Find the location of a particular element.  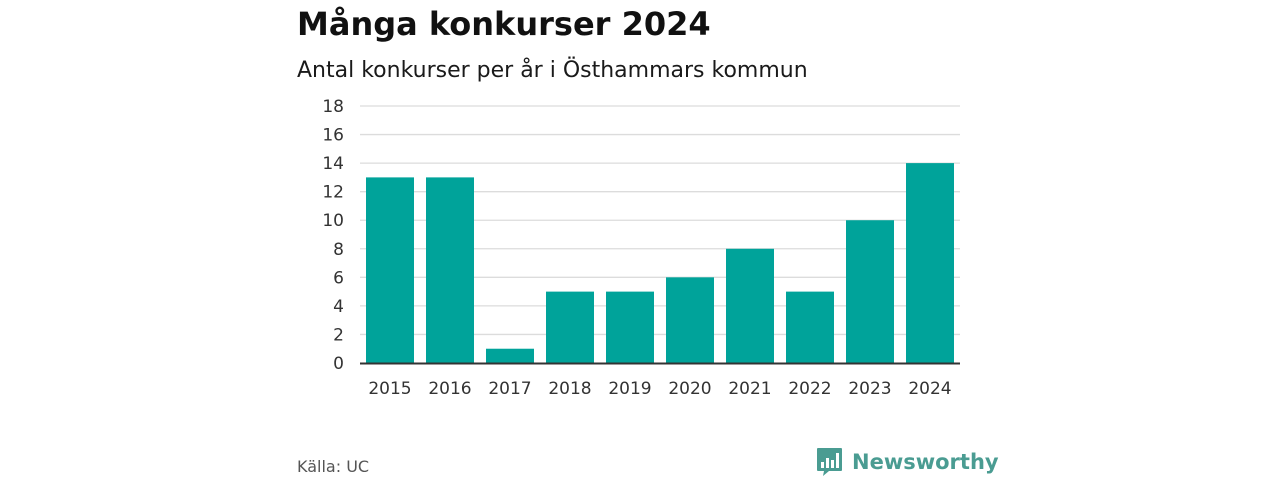

y-tick-label: 0 is located at coordinates (338, 364).